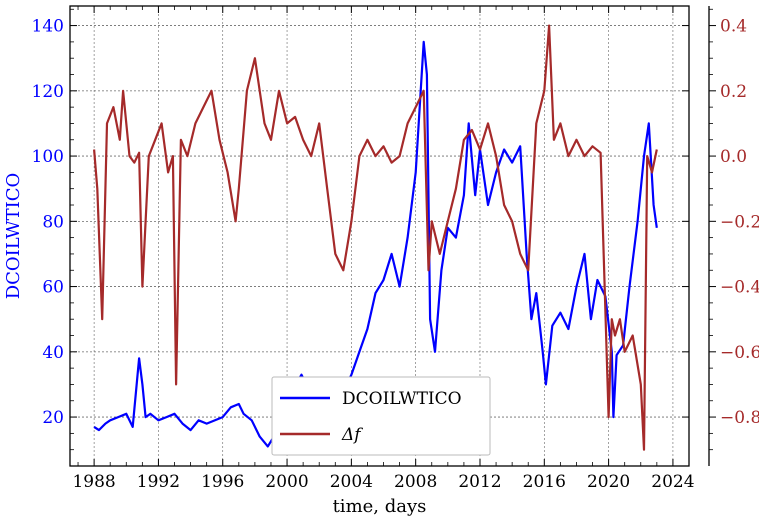  I want to click on x-axis-title: time, days, so click(380, 506).